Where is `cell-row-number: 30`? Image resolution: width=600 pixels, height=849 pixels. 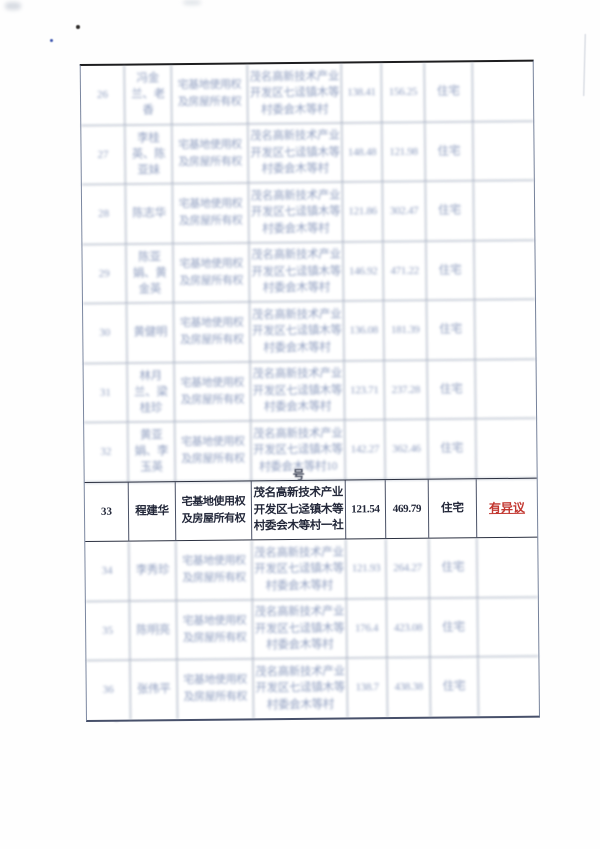 cell-row-number: 30 is located at coordinates (105, 333).